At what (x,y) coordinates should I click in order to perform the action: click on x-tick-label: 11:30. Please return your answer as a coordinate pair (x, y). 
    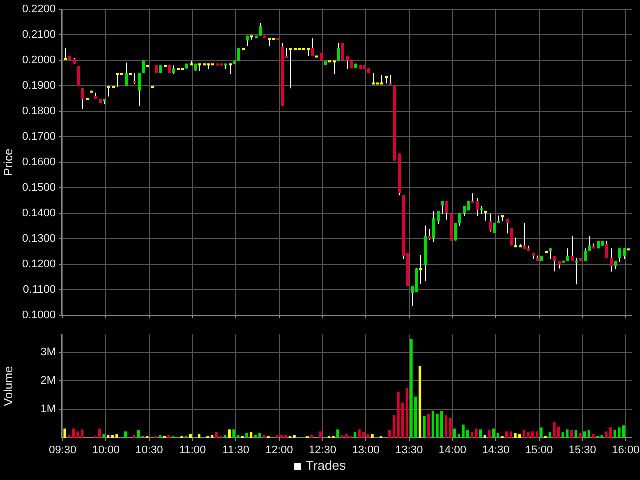
    Looking at the image, I should click on (236, 450).